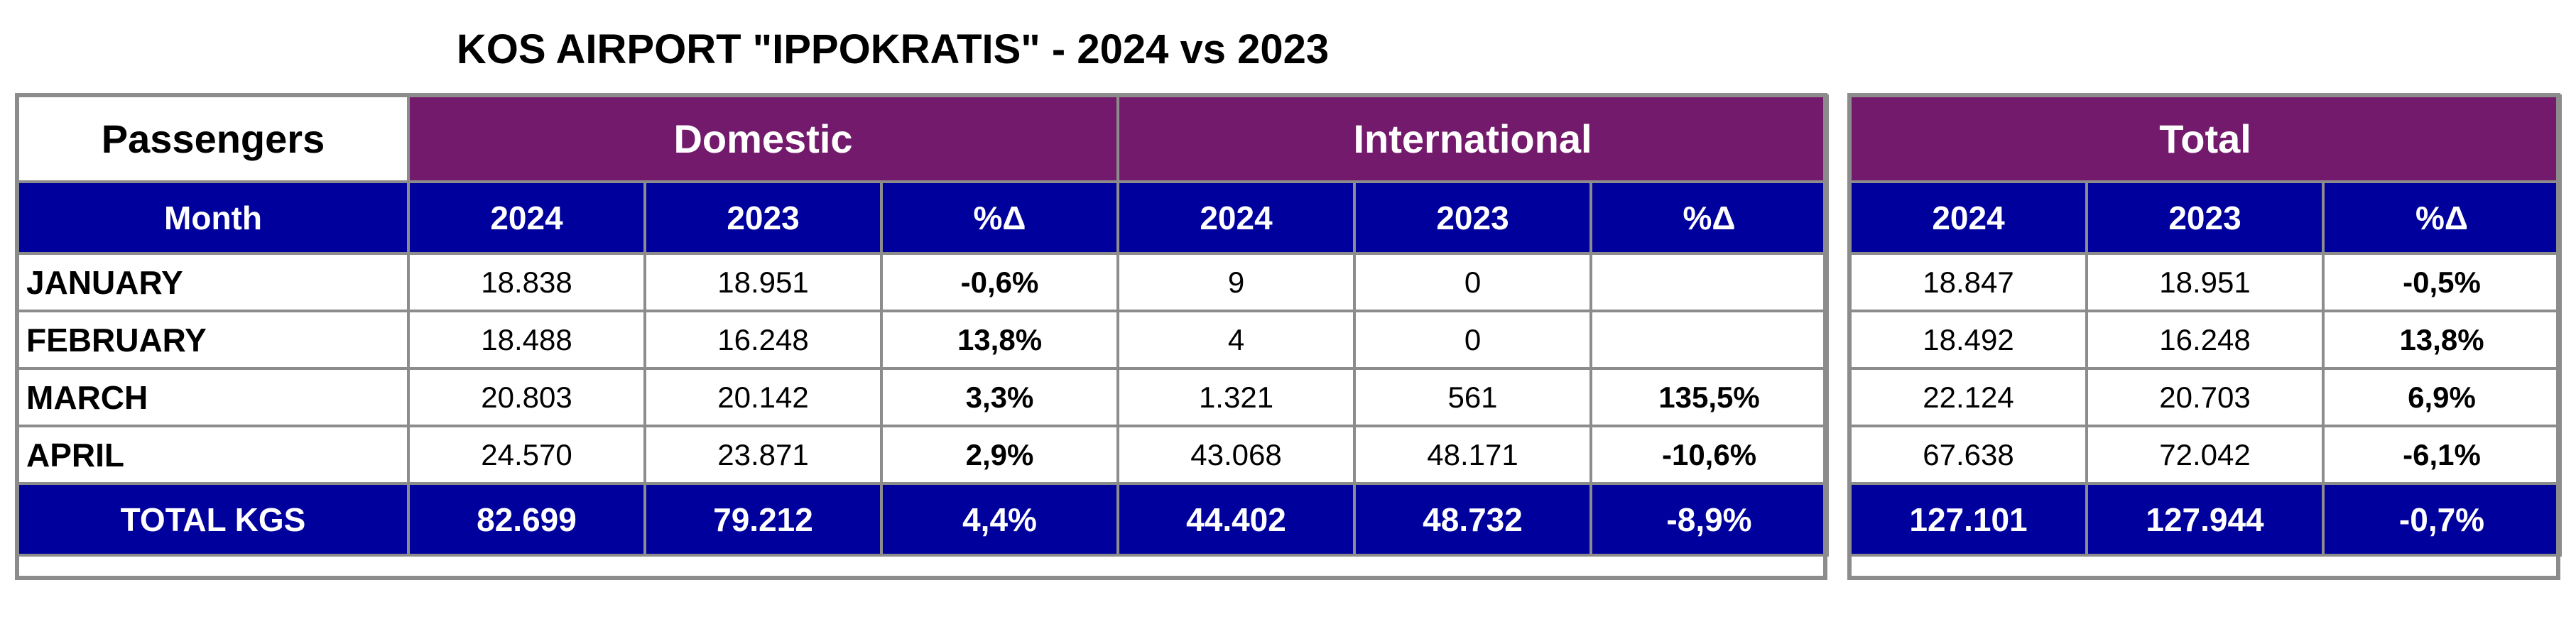 The height and width of the screenshot is (629, 2576). Describe the element at coordinates (2442, 340) in the screenshot. I see `total-change-cell: 13,8%` at that location.